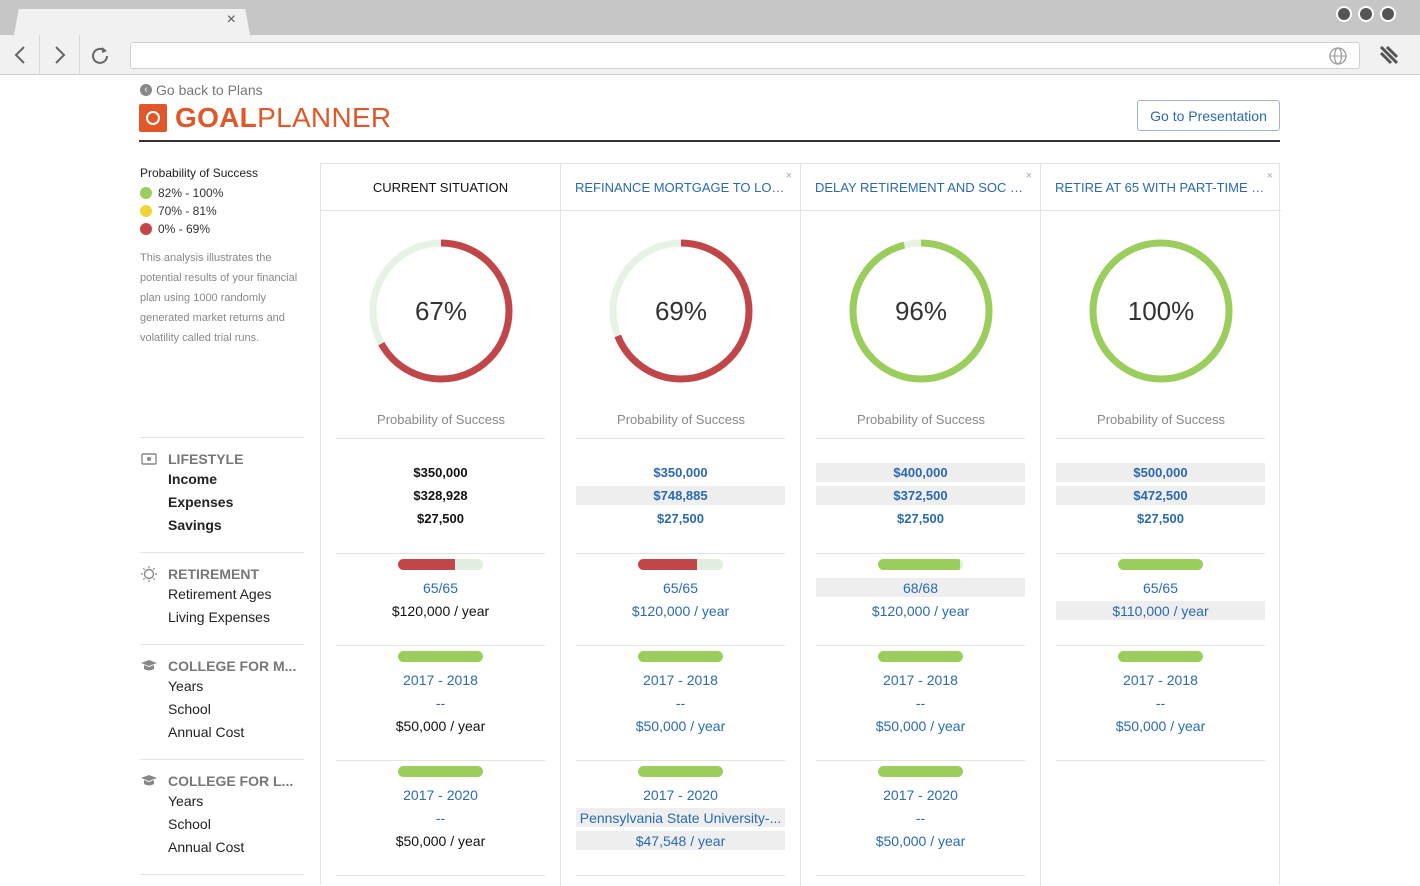 The image size is (1420, 886). I want to click on success-donut-chart, so click(1161, 311).